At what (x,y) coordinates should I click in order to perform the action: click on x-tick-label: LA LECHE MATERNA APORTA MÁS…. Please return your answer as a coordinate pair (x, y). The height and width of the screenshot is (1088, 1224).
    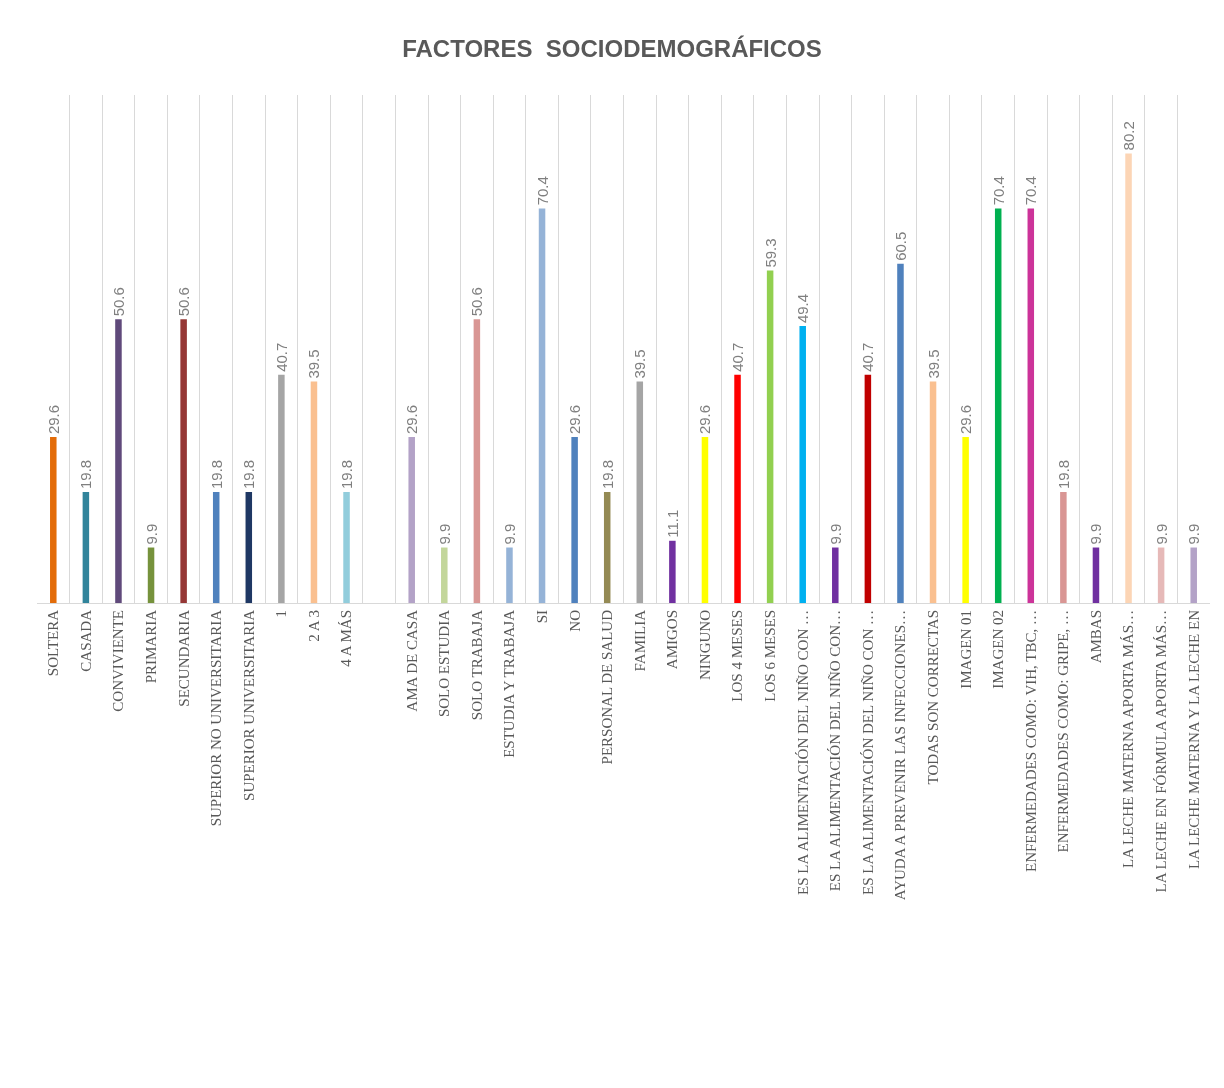
    Looking at the image, I should click on (1128, 739).